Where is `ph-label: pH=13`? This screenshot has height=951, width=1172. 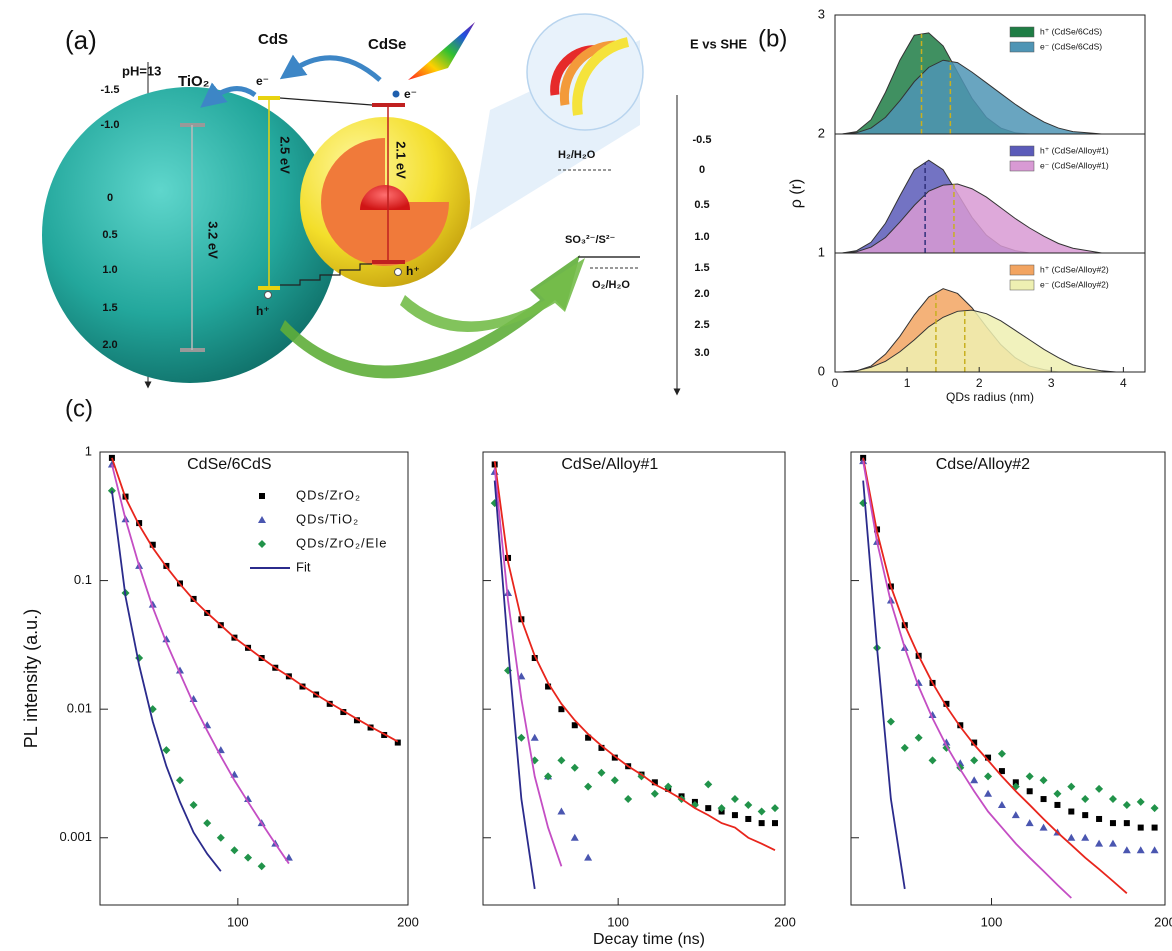
ph-label: pH=13 is located at coordinates (141, 70).